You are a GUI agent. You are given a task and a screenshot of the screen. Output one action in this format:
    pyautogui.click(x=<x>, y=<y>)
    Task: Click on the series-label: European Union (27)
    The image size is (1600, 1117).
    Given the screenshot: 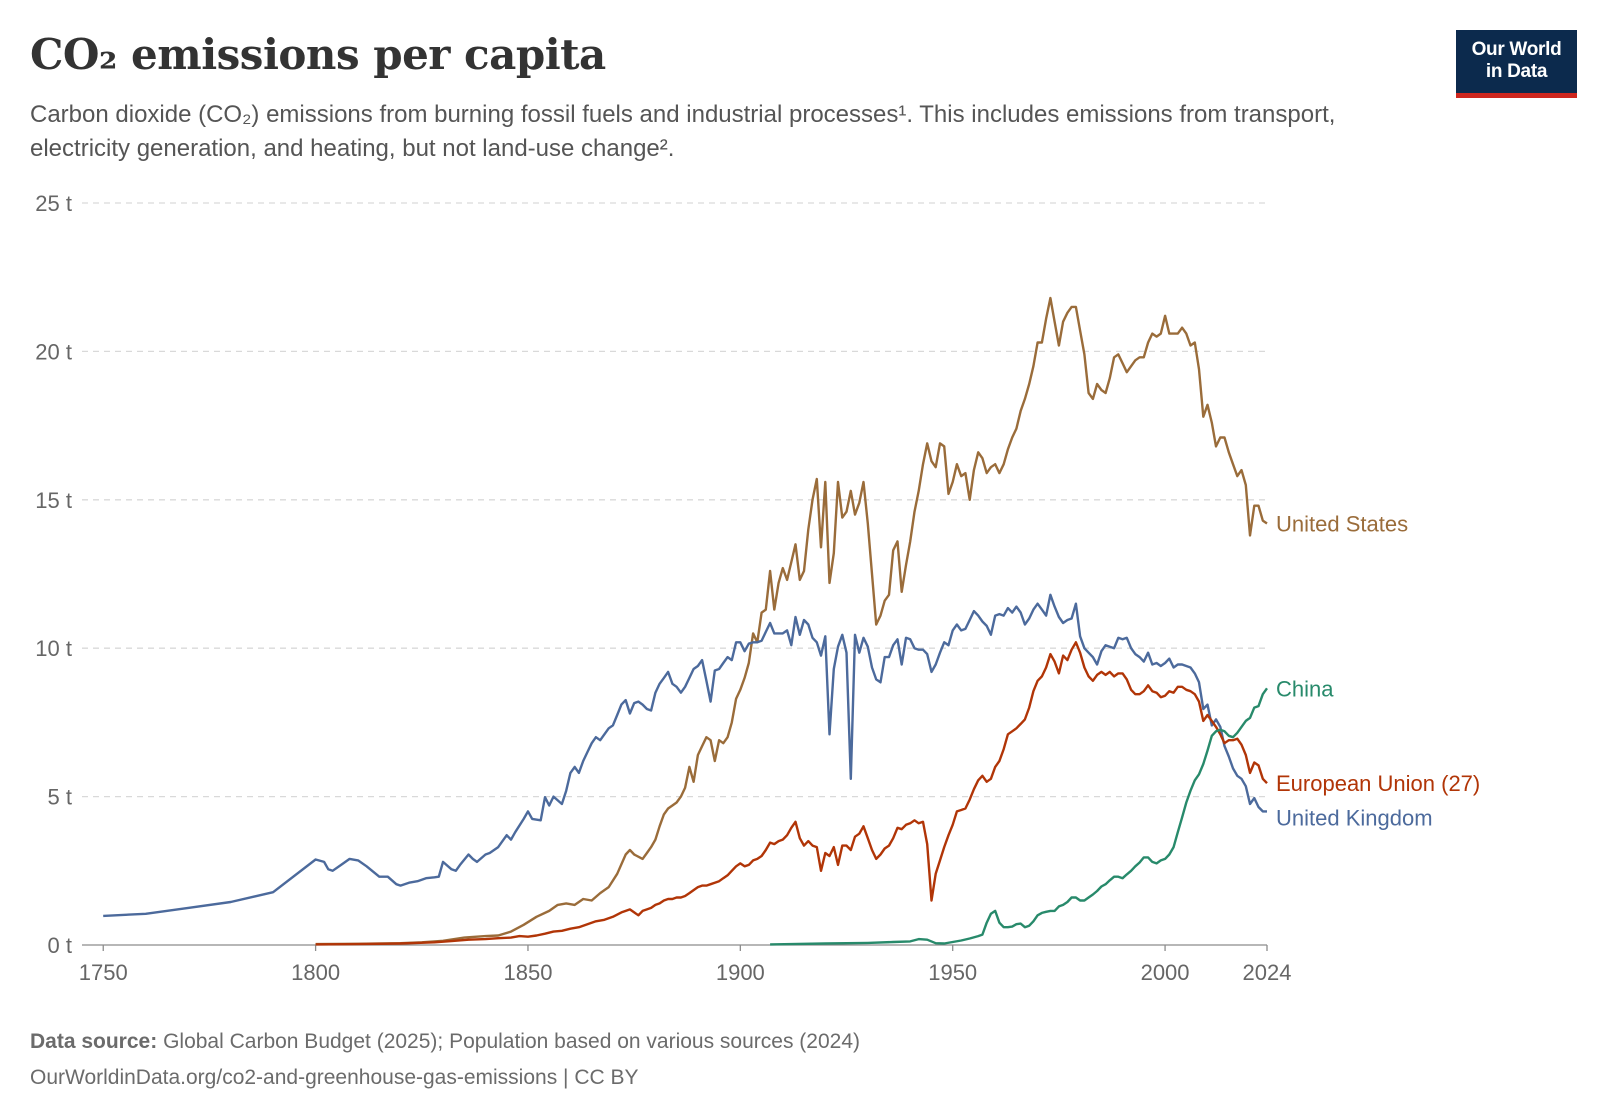 What is the action you would take?
    pyautogui.click(x=1378, y=783)
    